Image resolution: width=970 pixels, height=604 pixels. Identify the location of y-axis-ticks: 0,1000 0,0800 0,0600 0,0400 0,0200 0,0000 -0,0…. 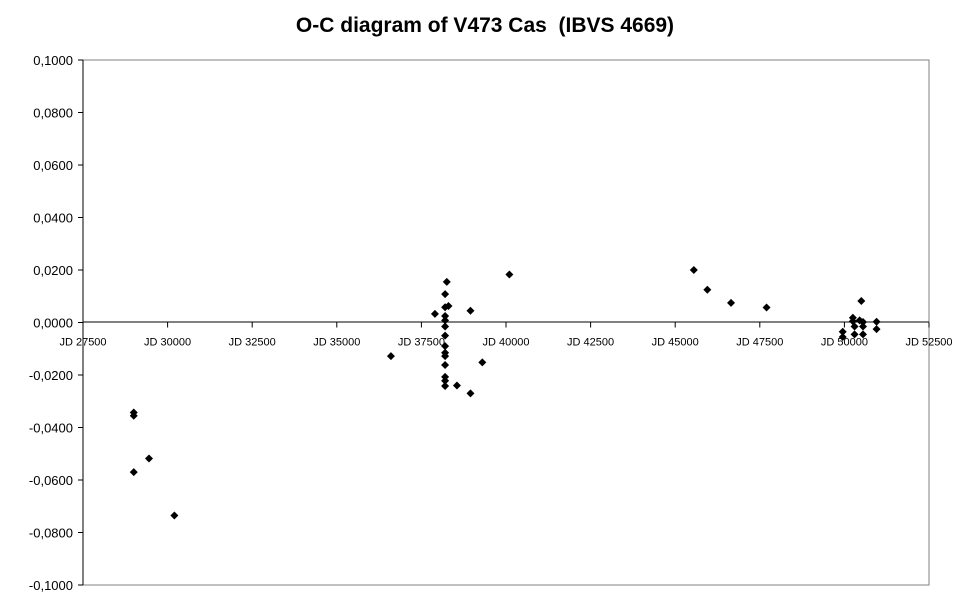
(56, 323).